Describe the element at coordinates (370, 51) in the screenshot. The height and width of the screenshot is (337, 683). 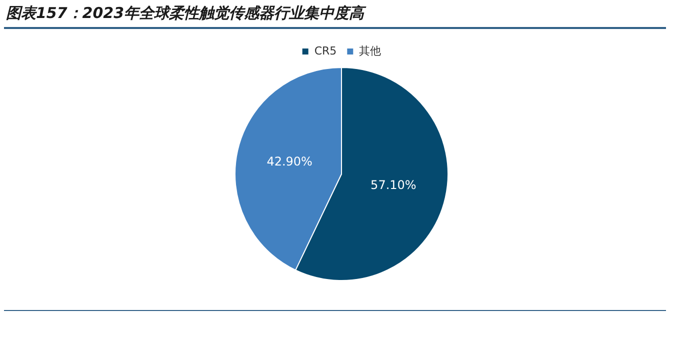
I see `legend-label: 其他` at that location.